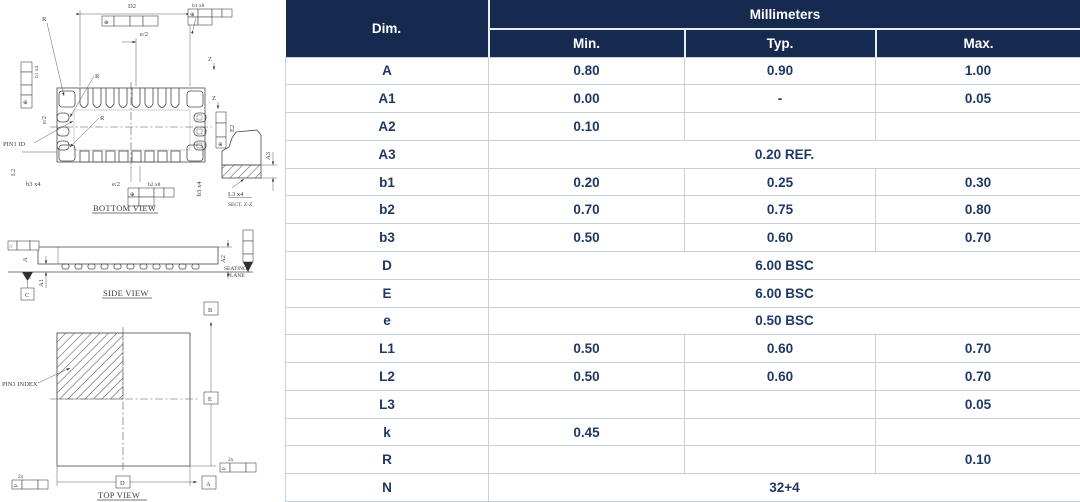 The image size is (1080, 502). What do you see at coordinates (26, 85) in the screenshot?
I see `tolerance-frame-left: ⊕` at bounding box center [26, 85].